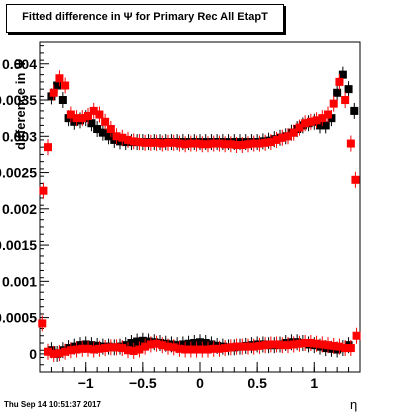 This screenshot has height=414, width=400. What do you see at coordinates (19, 136) in the screenshot?
I see `y-tick-label: 0.003` at bounding box center [19, 136].